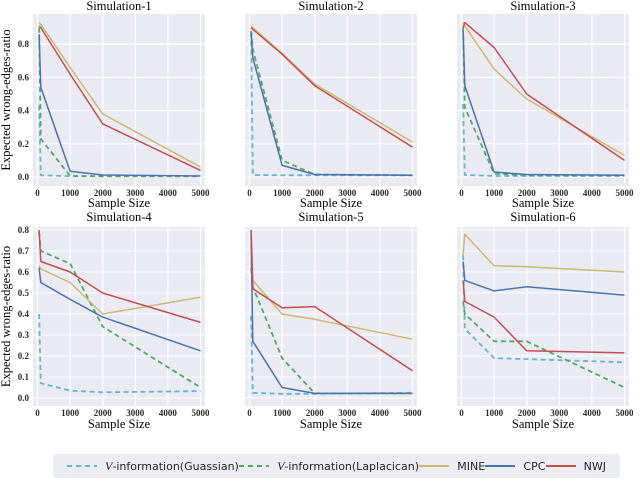  Describe the element at coordinates (330, 217) in the screenshot. I see `subplot-title: Simulation-5` at that location.